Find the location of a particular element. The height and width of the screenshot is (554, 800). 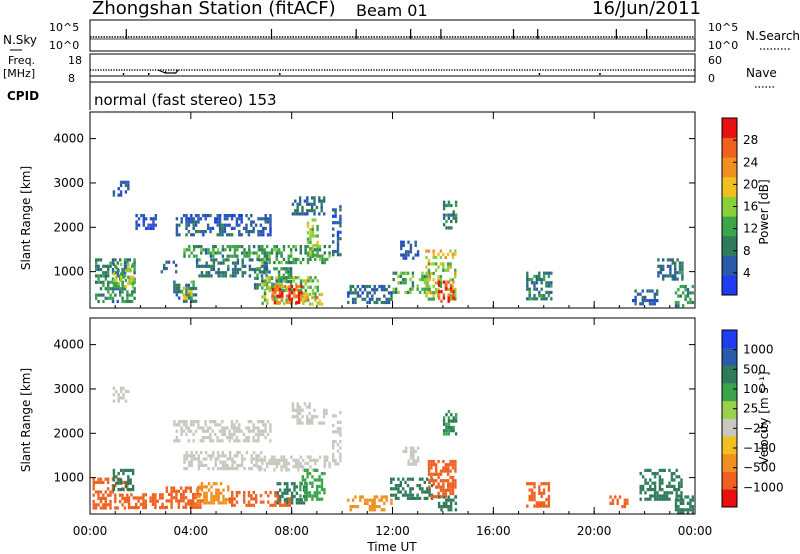

y-tick-label: 3000 is located at coordinates (68, 389).